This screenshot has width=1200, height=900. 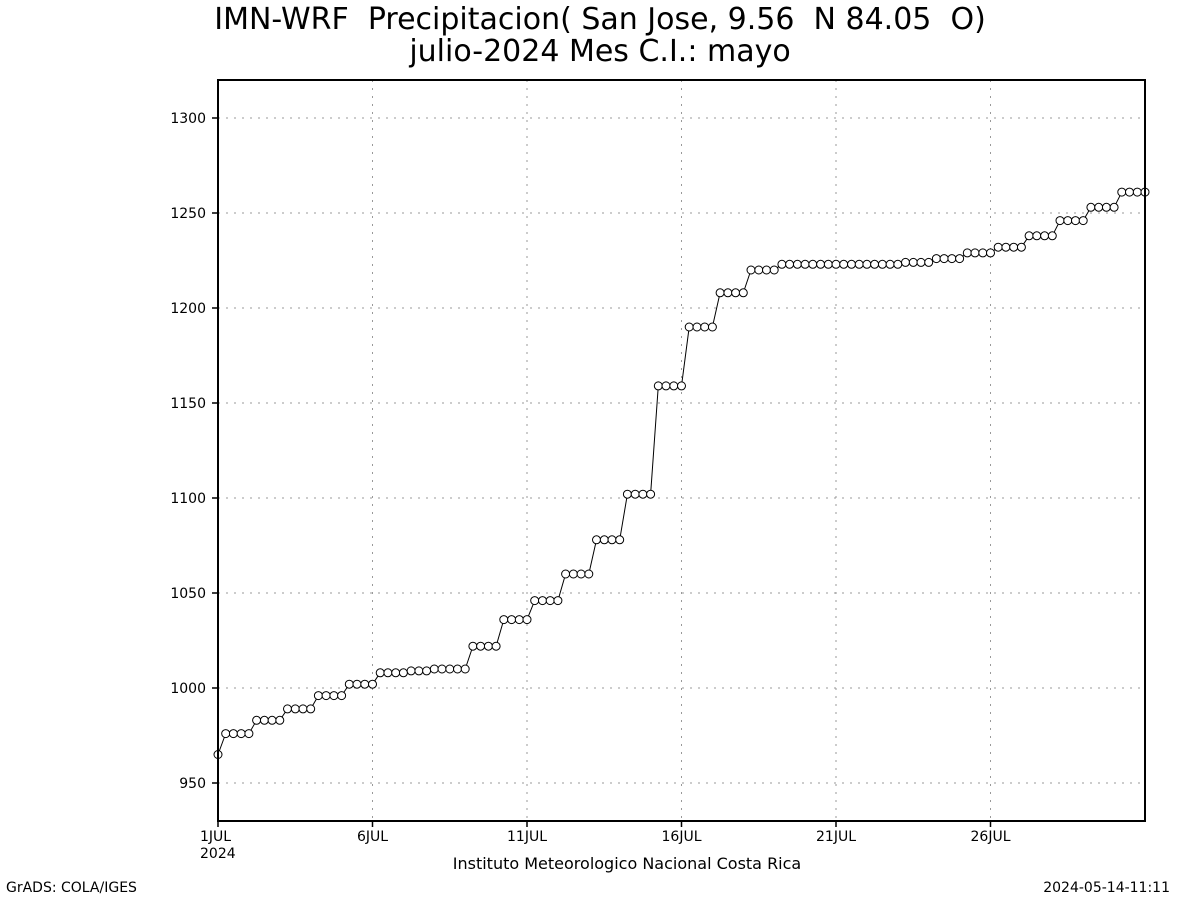 What do you see at coordinates (188, 404) in the screenshot?
I see `y-tick-label: 1150` at bounding box center [188, 404].